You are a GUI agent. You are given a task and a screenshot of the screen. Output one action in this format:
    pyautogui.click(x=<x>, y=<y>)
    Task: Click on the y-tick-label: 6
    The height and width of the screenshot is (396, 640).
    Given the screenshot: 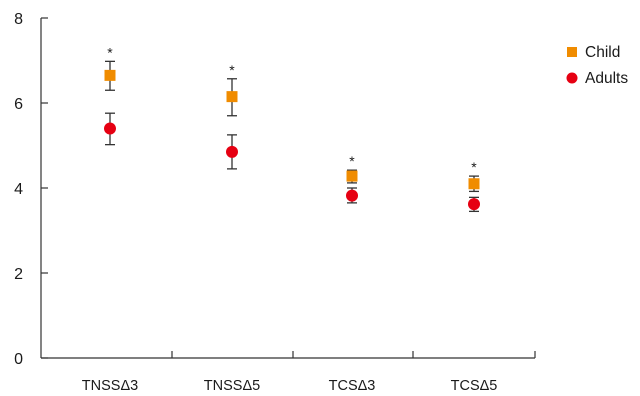 What is the action you would take?
    pyautogui.click(x=18, y=104)
    